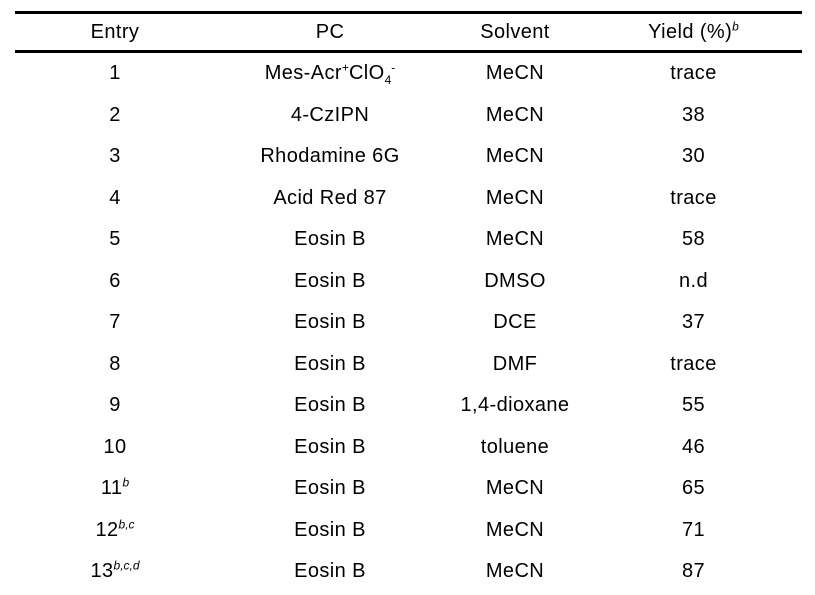 The width and height of the screenshot is (815, 595). Describe the element at coordinates (515, 405) in the screenshot. I see `cell-solvent: 1,4-dioxane` at that location.